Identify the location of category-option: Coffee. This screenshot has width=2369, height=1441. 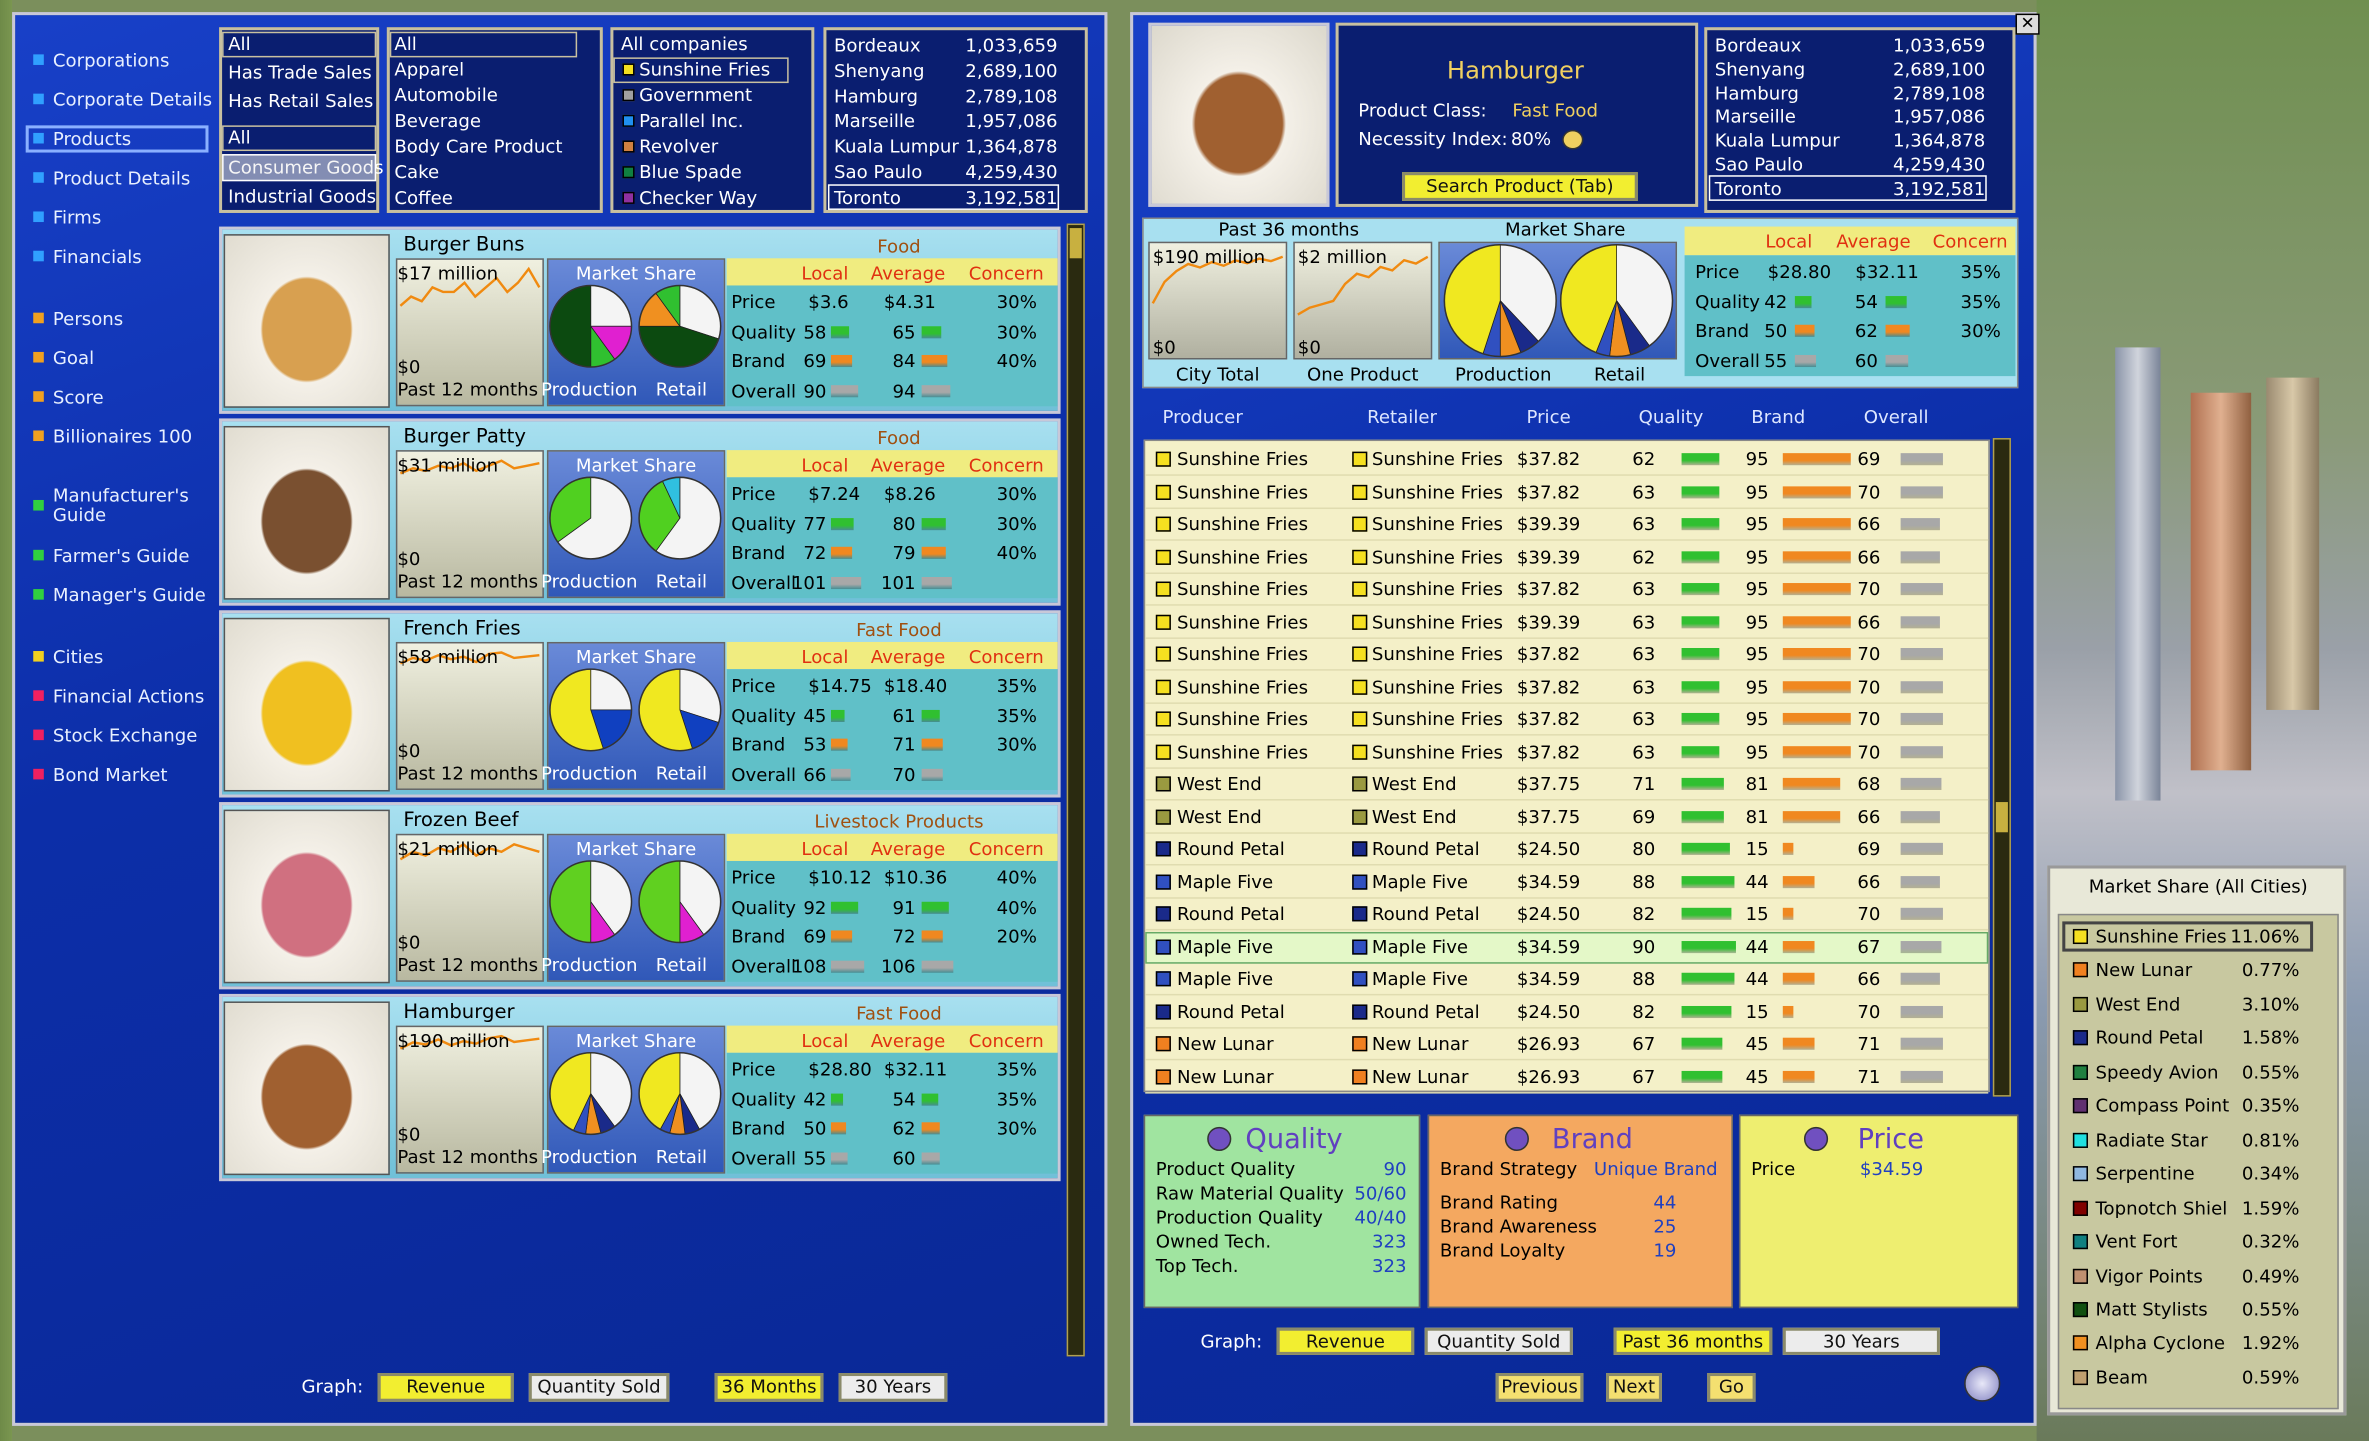
(423, 198).